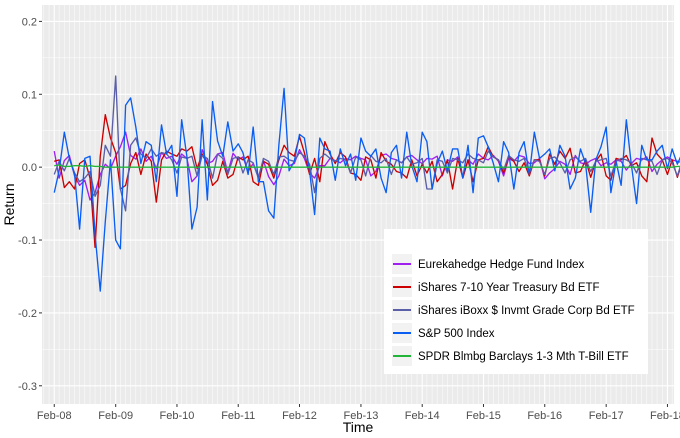 The width and height of the screenshot is (680, 438). Describe the element at coordinates (177, 416) in the screenshot. I see `x-tick-label: Feb-10` at that location.